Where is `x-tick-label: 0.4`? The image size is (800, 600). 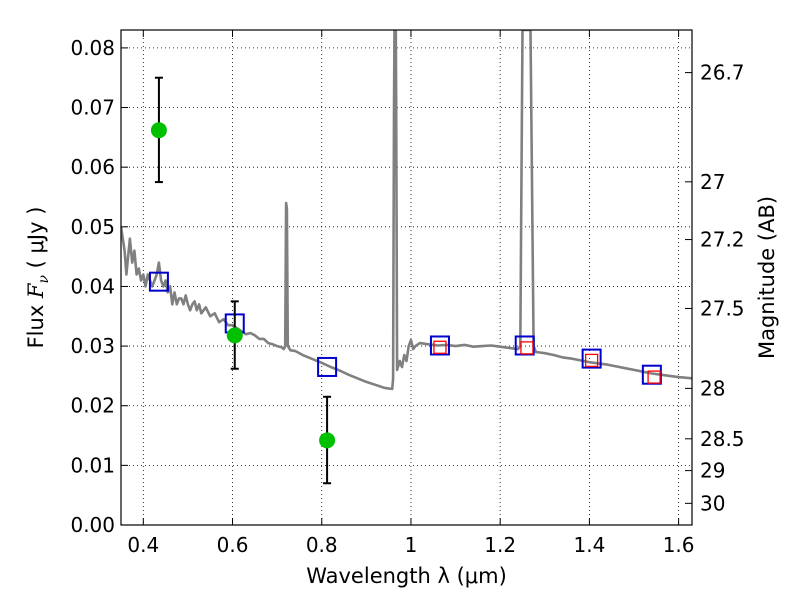
x-tick-label: 0.4 is located at coordinates (143, 545).